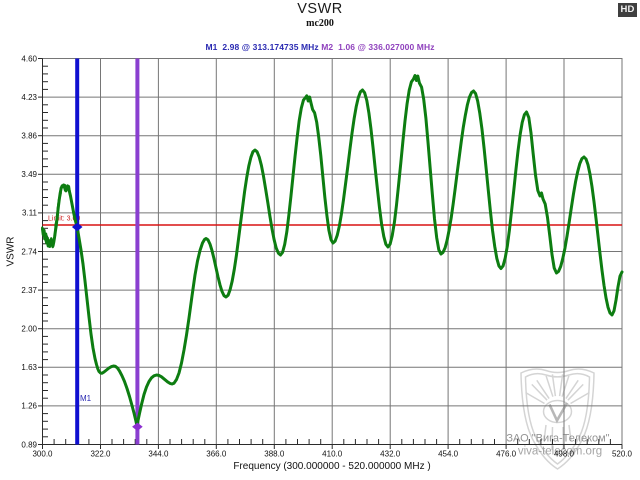 The height and width of the screenshot is (480, 640). I want to click on svg-text: 322.0, so click(100, 454).